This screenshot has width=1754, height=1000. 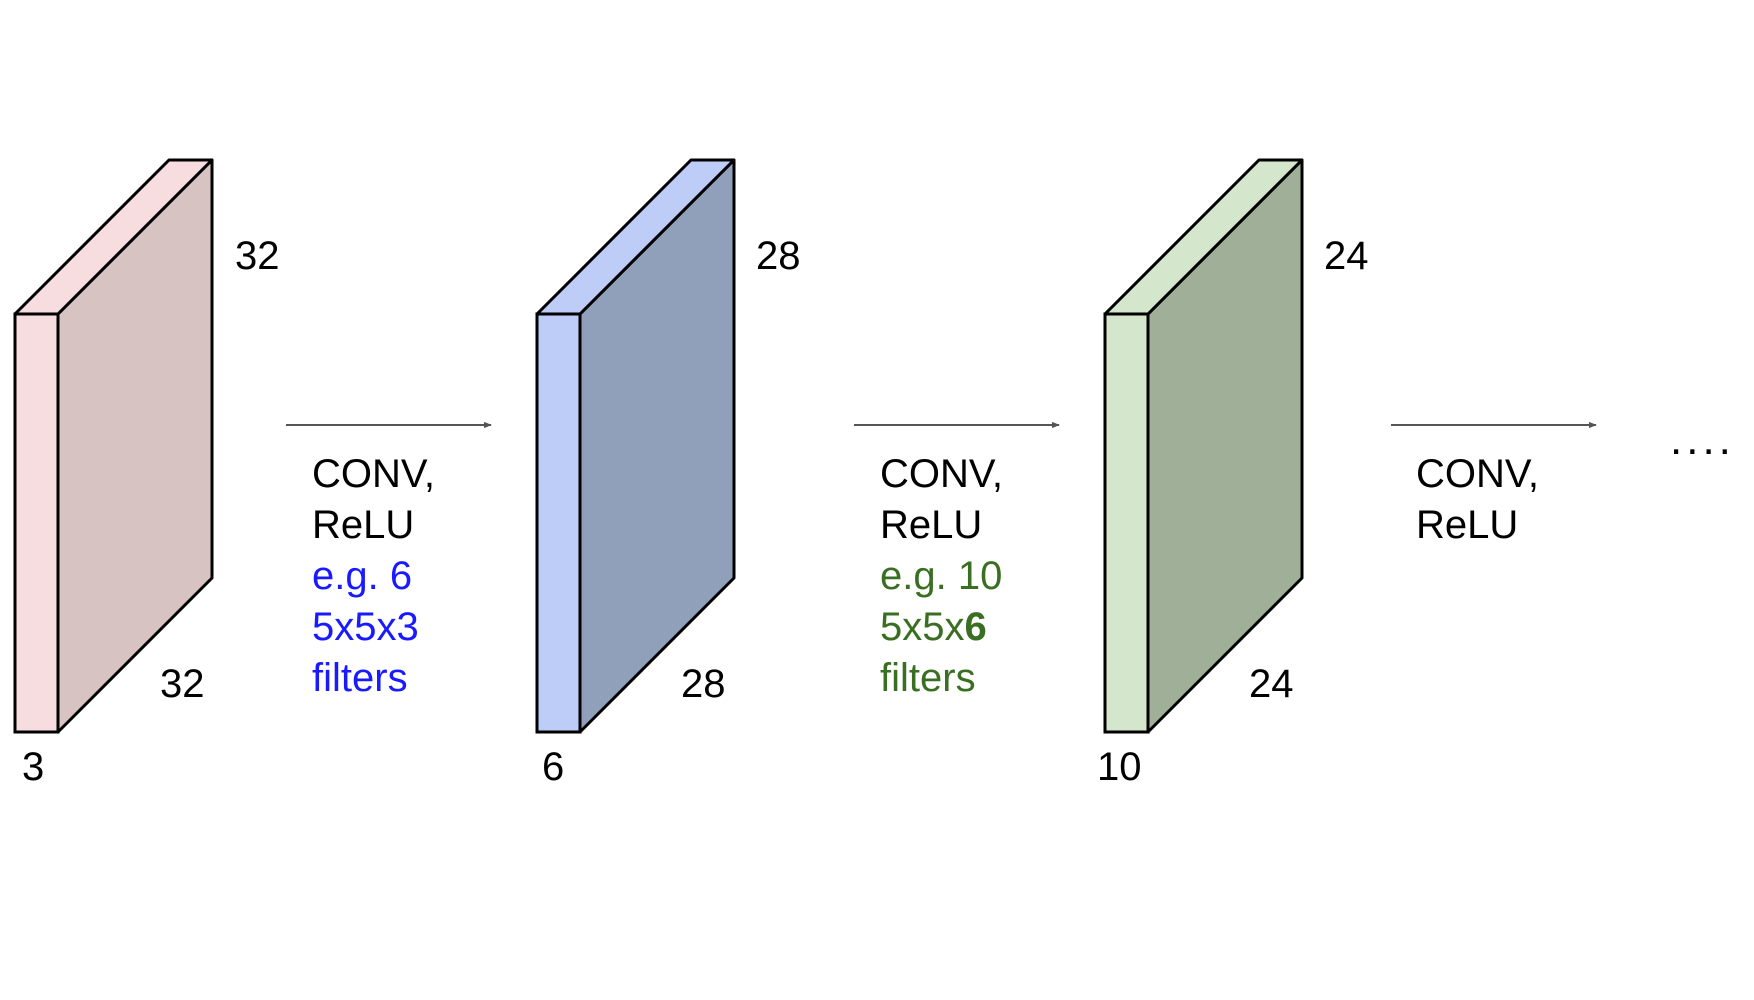 I want to click on step-3-text: CONV, ReLU, so click(x=1477, y=500).